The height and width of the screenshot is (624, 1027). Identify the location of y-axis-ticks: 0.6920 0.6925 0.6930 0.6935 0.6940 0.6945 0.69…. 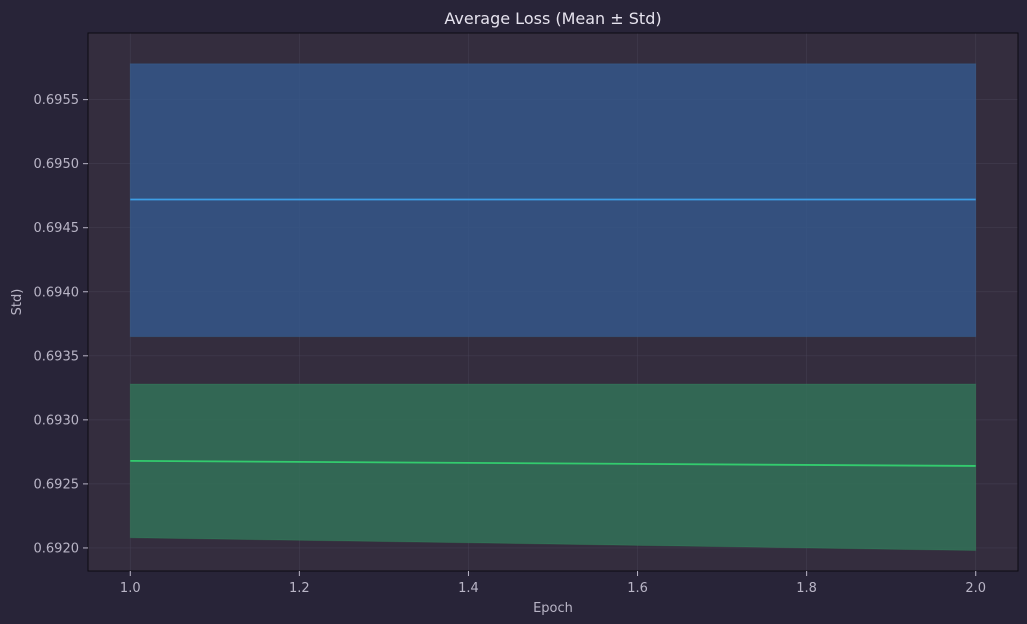
(61, 324).